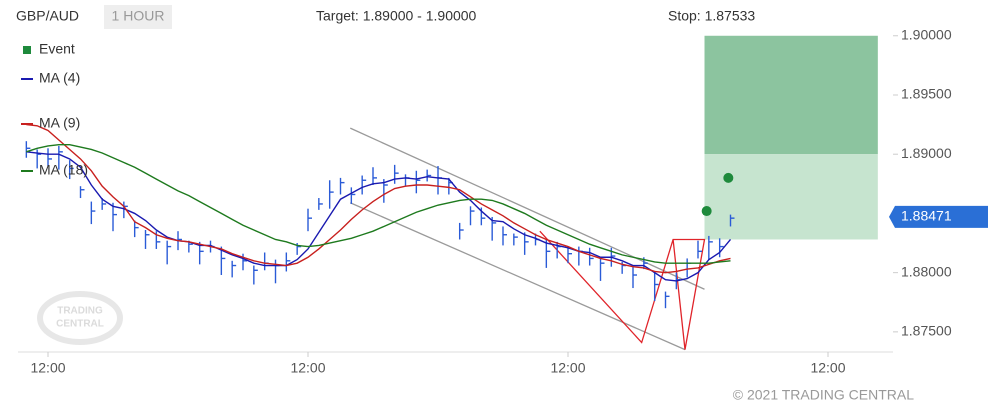 This screenshot has height=417, width=988. I want to click on timeframe: 1 HOUR, so click(138, 16).